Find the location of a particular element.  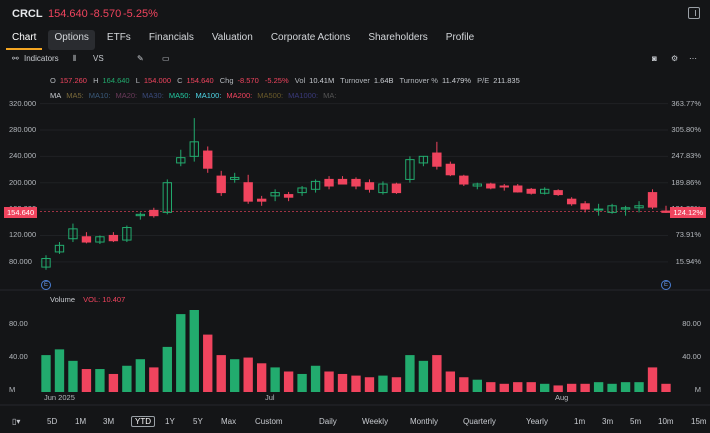

range-button-1m: 1M is located at coordinates (81, 421).